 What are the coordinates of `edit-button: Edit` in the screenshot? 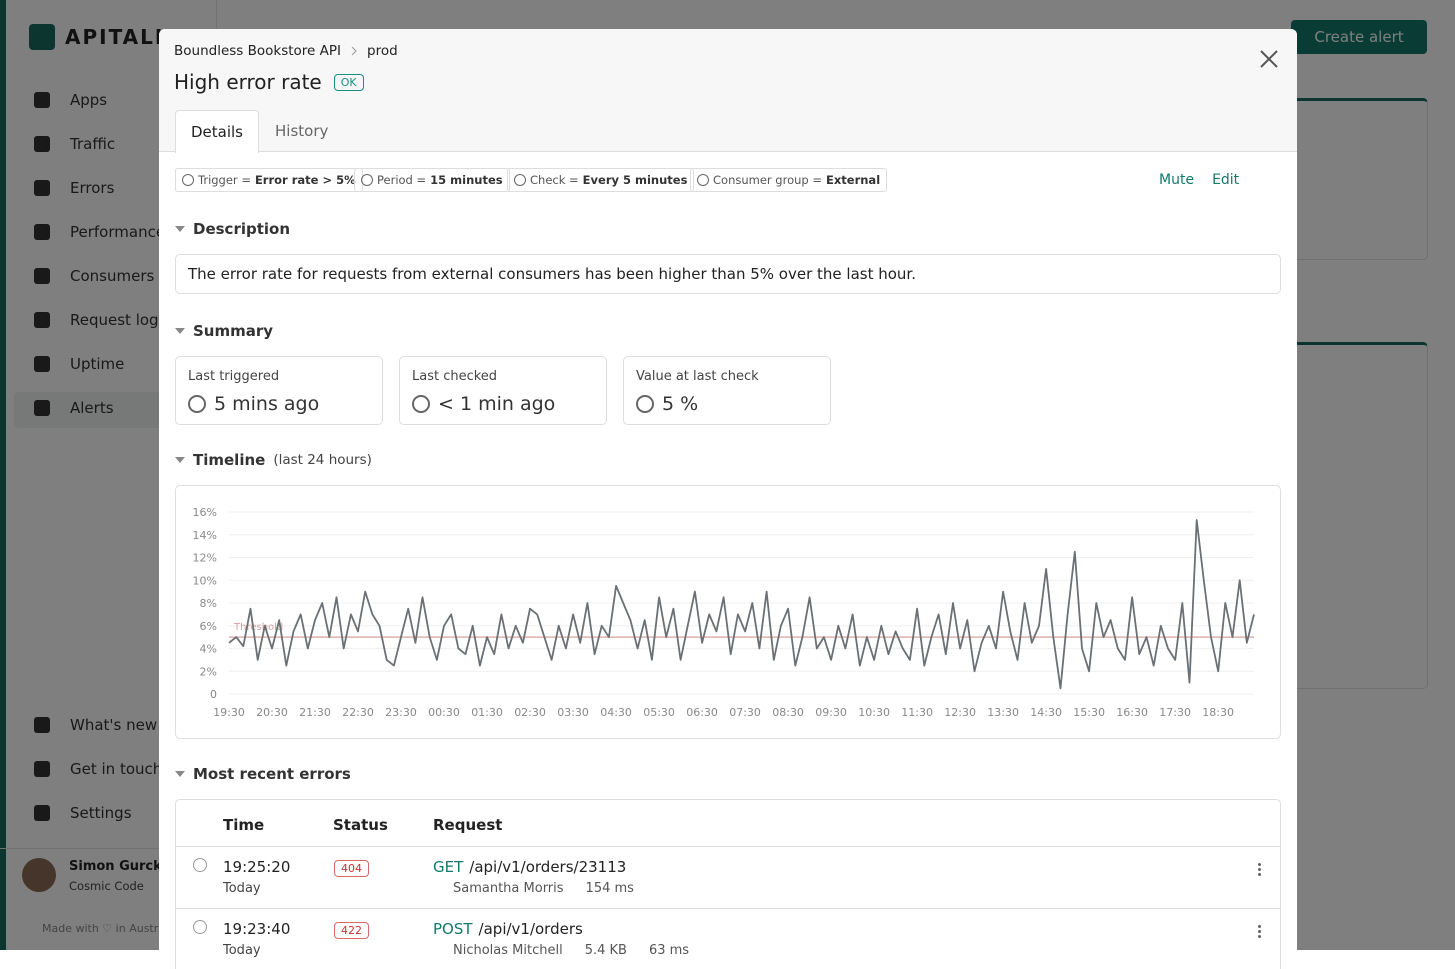 It's located at (1226, 180).